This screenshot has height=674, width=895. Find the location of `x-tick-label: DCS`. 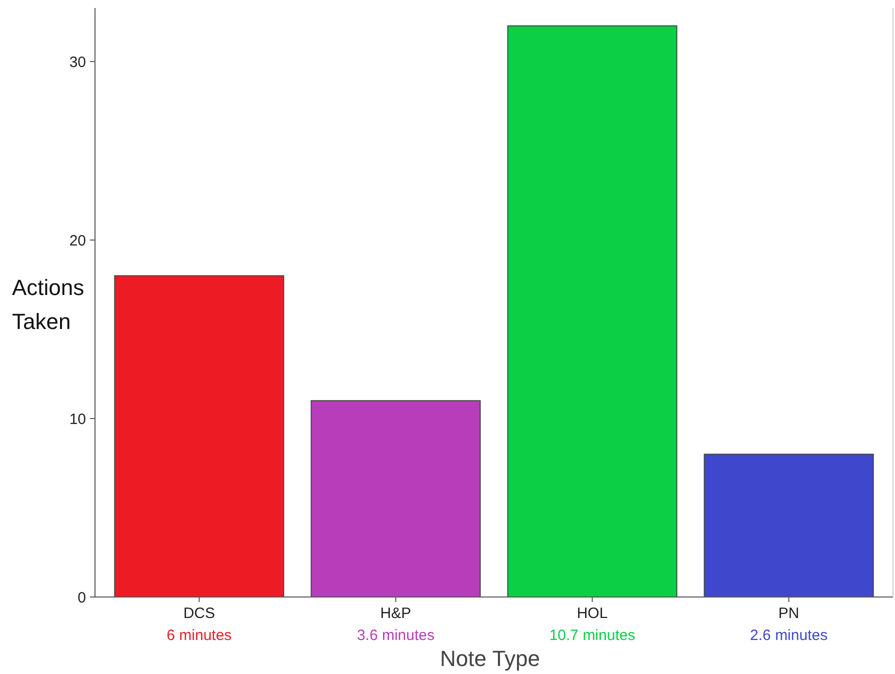

x-tick-label: DCS is located at coordinates (199, 613).